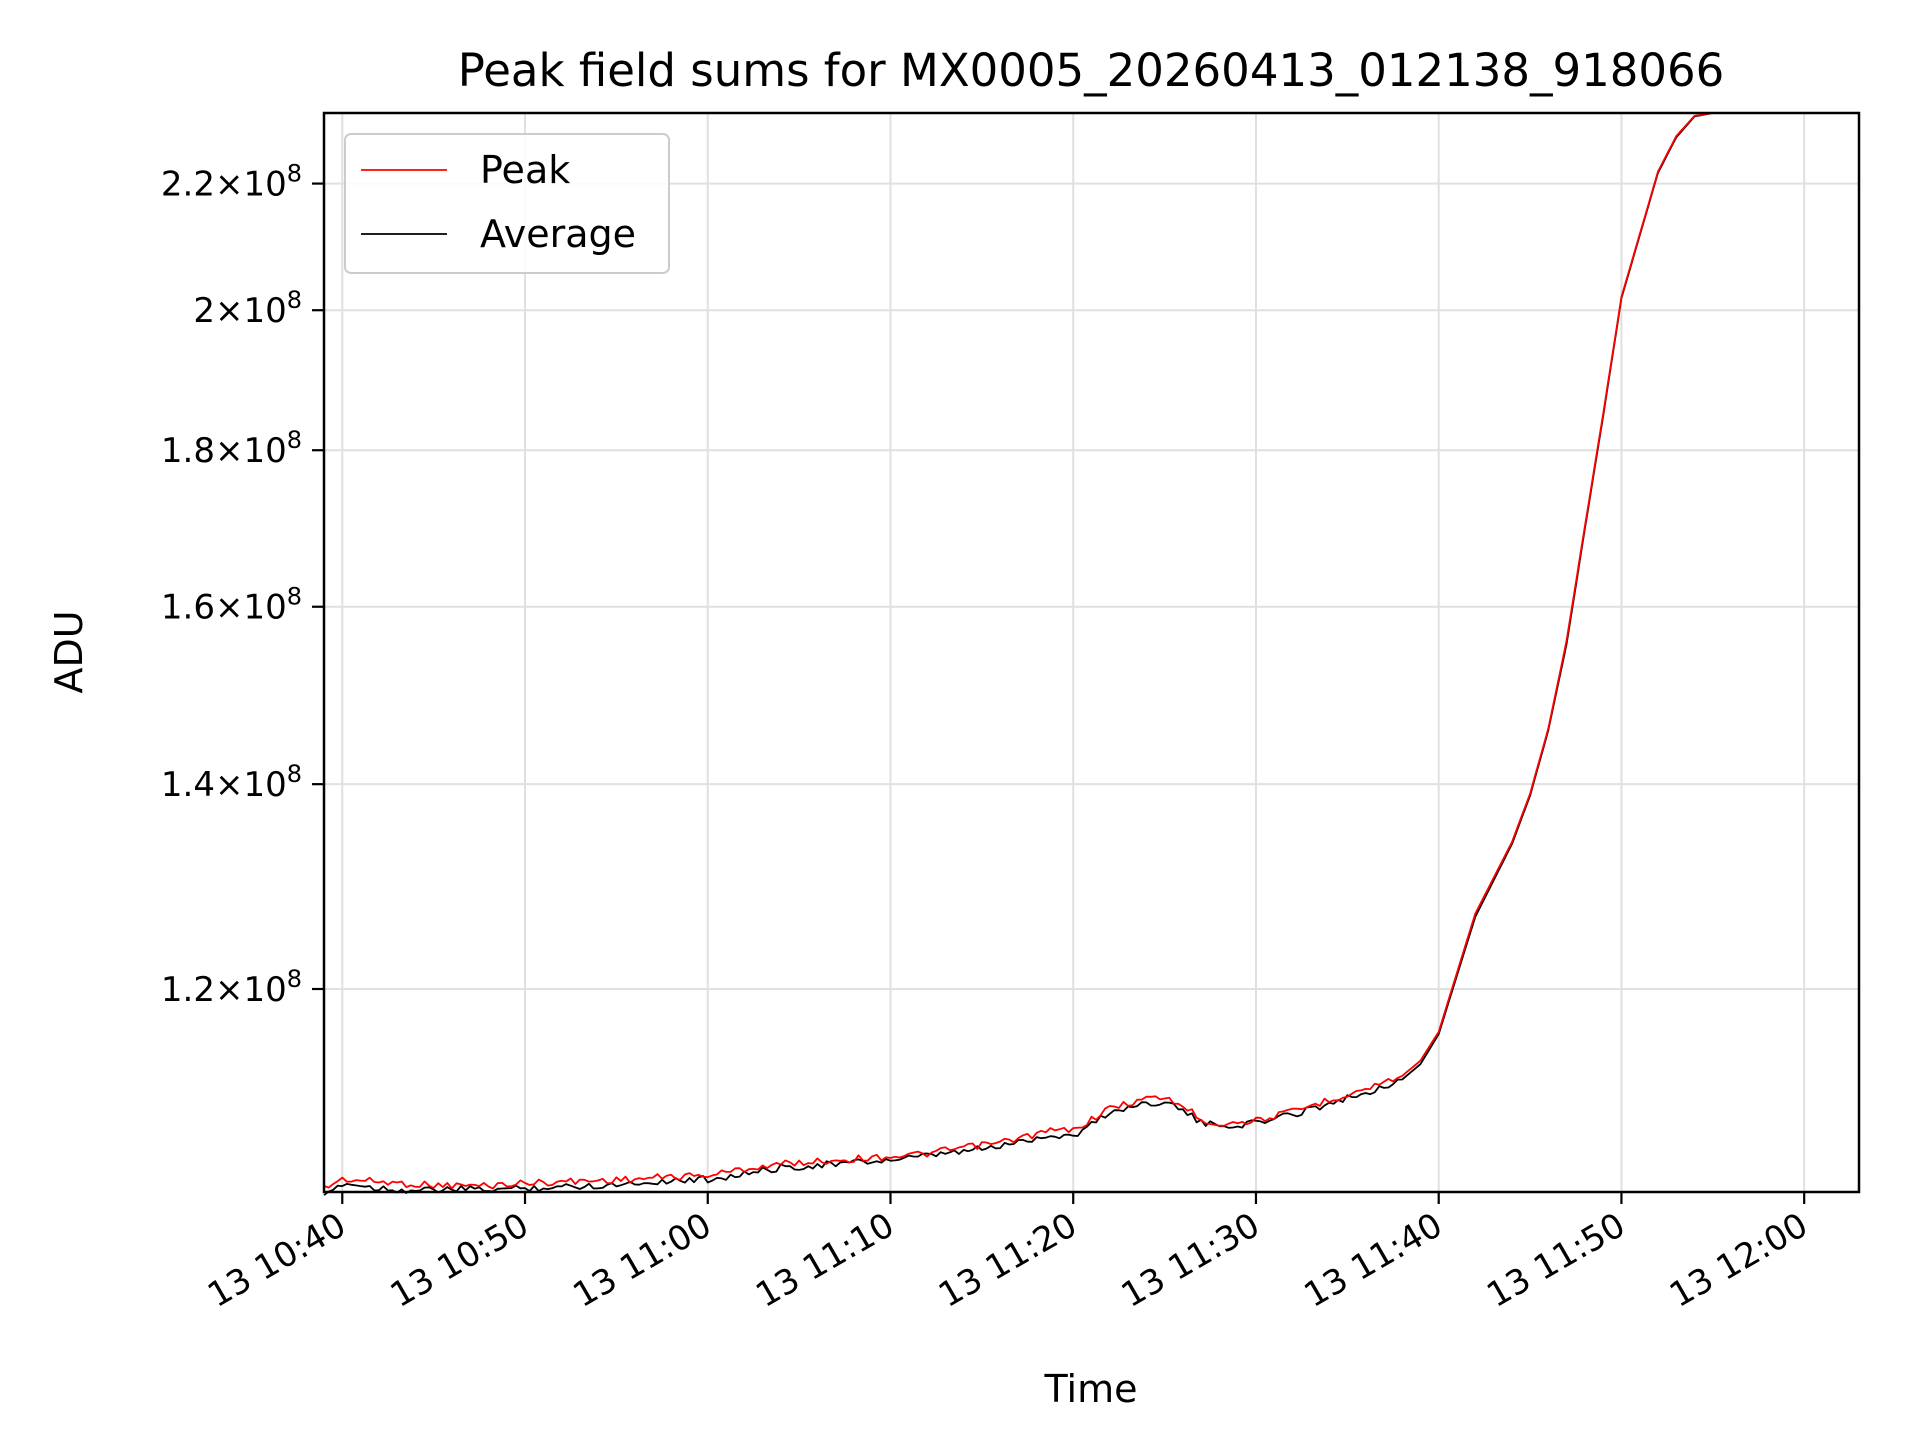 The width and height of the screenshot is (1920, 1440). Describe the element at coordinates (247, 308) in the screenshot. I see `y-tick-label: 2×108` at that location.